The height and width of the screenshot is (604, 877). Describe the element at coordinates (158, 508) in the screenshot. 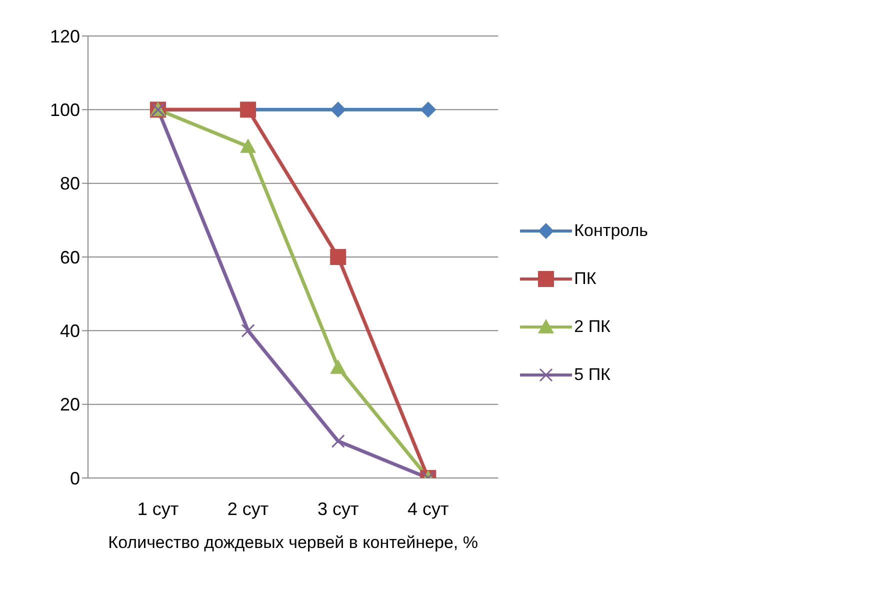

I see `x-tick-label: 1 сут` at that location.